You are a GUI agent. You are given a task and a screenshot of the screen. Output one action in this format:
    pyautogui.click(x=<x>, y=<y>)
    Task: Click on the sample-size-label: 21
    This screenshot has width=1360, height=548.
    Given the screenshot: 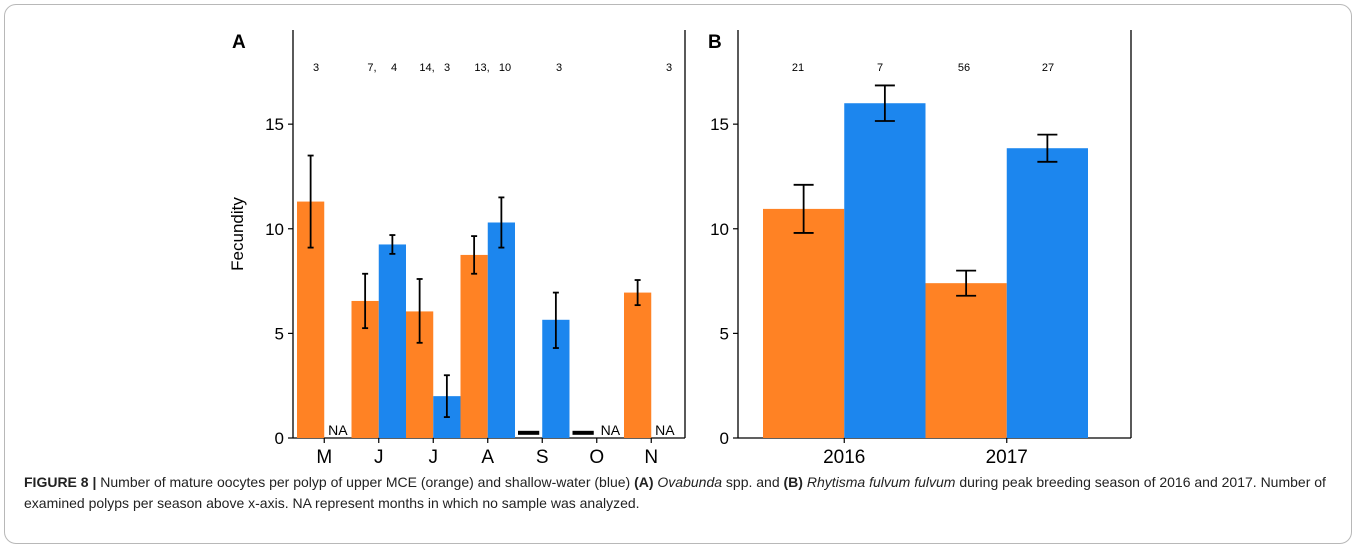 What is the action you would take?
    pyautogui.click(x=798, y=68)
    